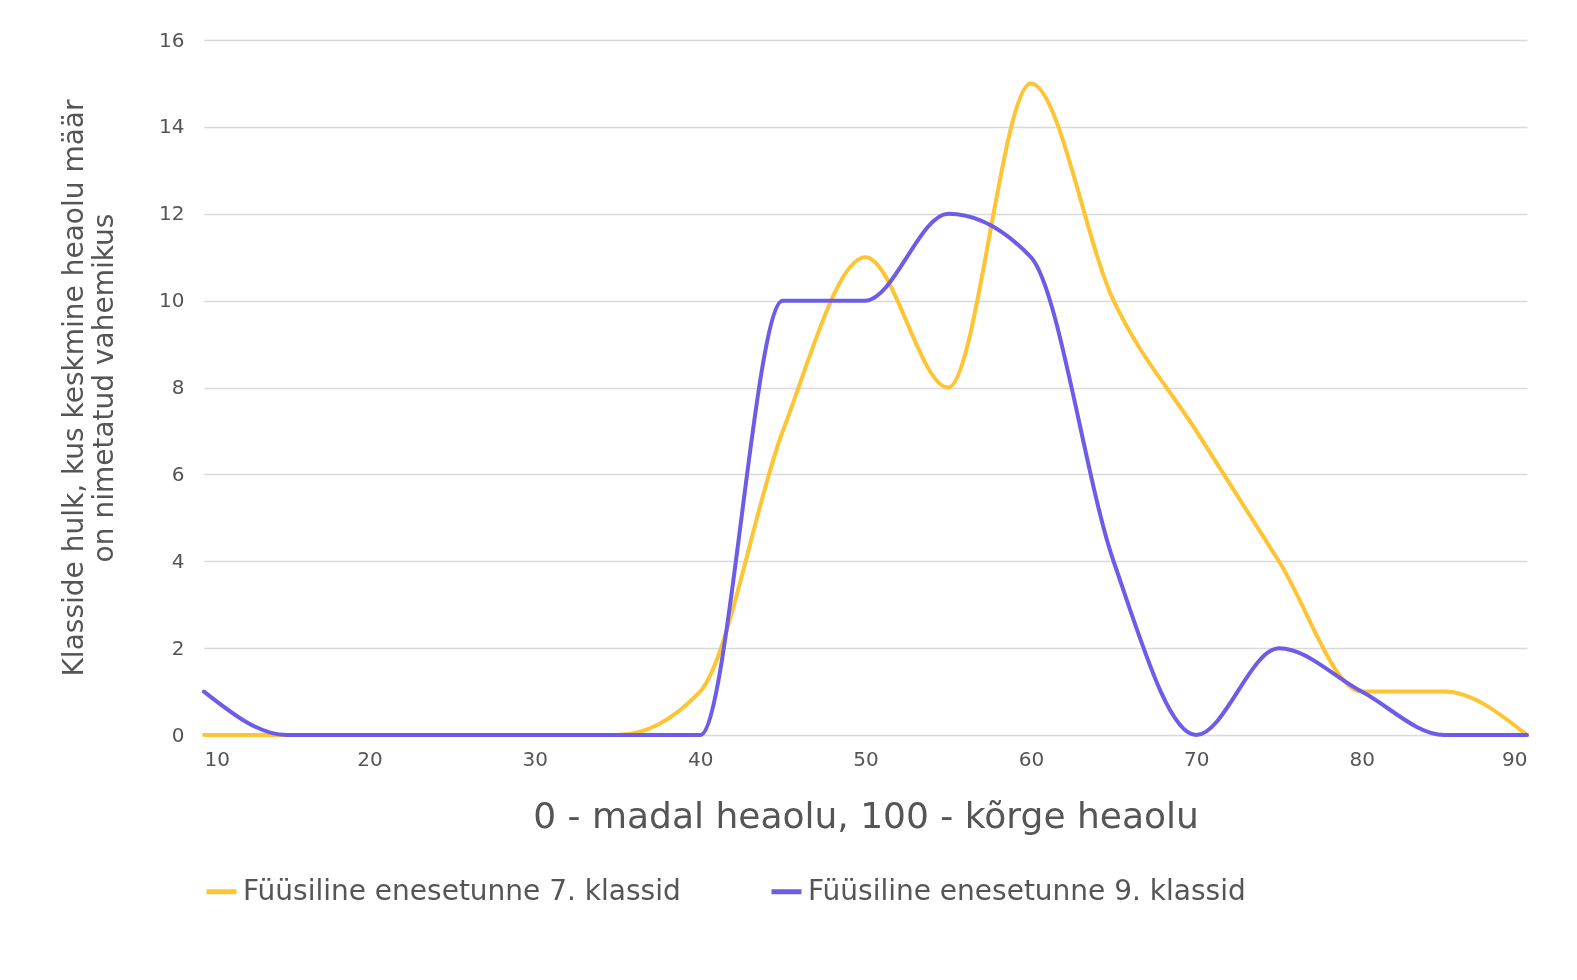  Describe the element at coordinates (178, 647) in the screenshot. I see `y-tick-label: 2` at that location.